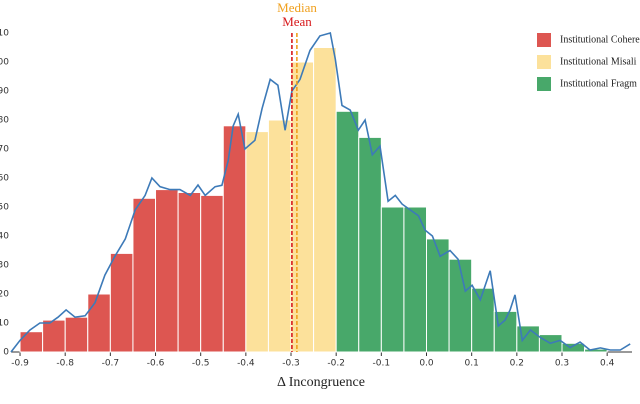  I want to click on x-tick-label: -0.1, so click(382, 364).